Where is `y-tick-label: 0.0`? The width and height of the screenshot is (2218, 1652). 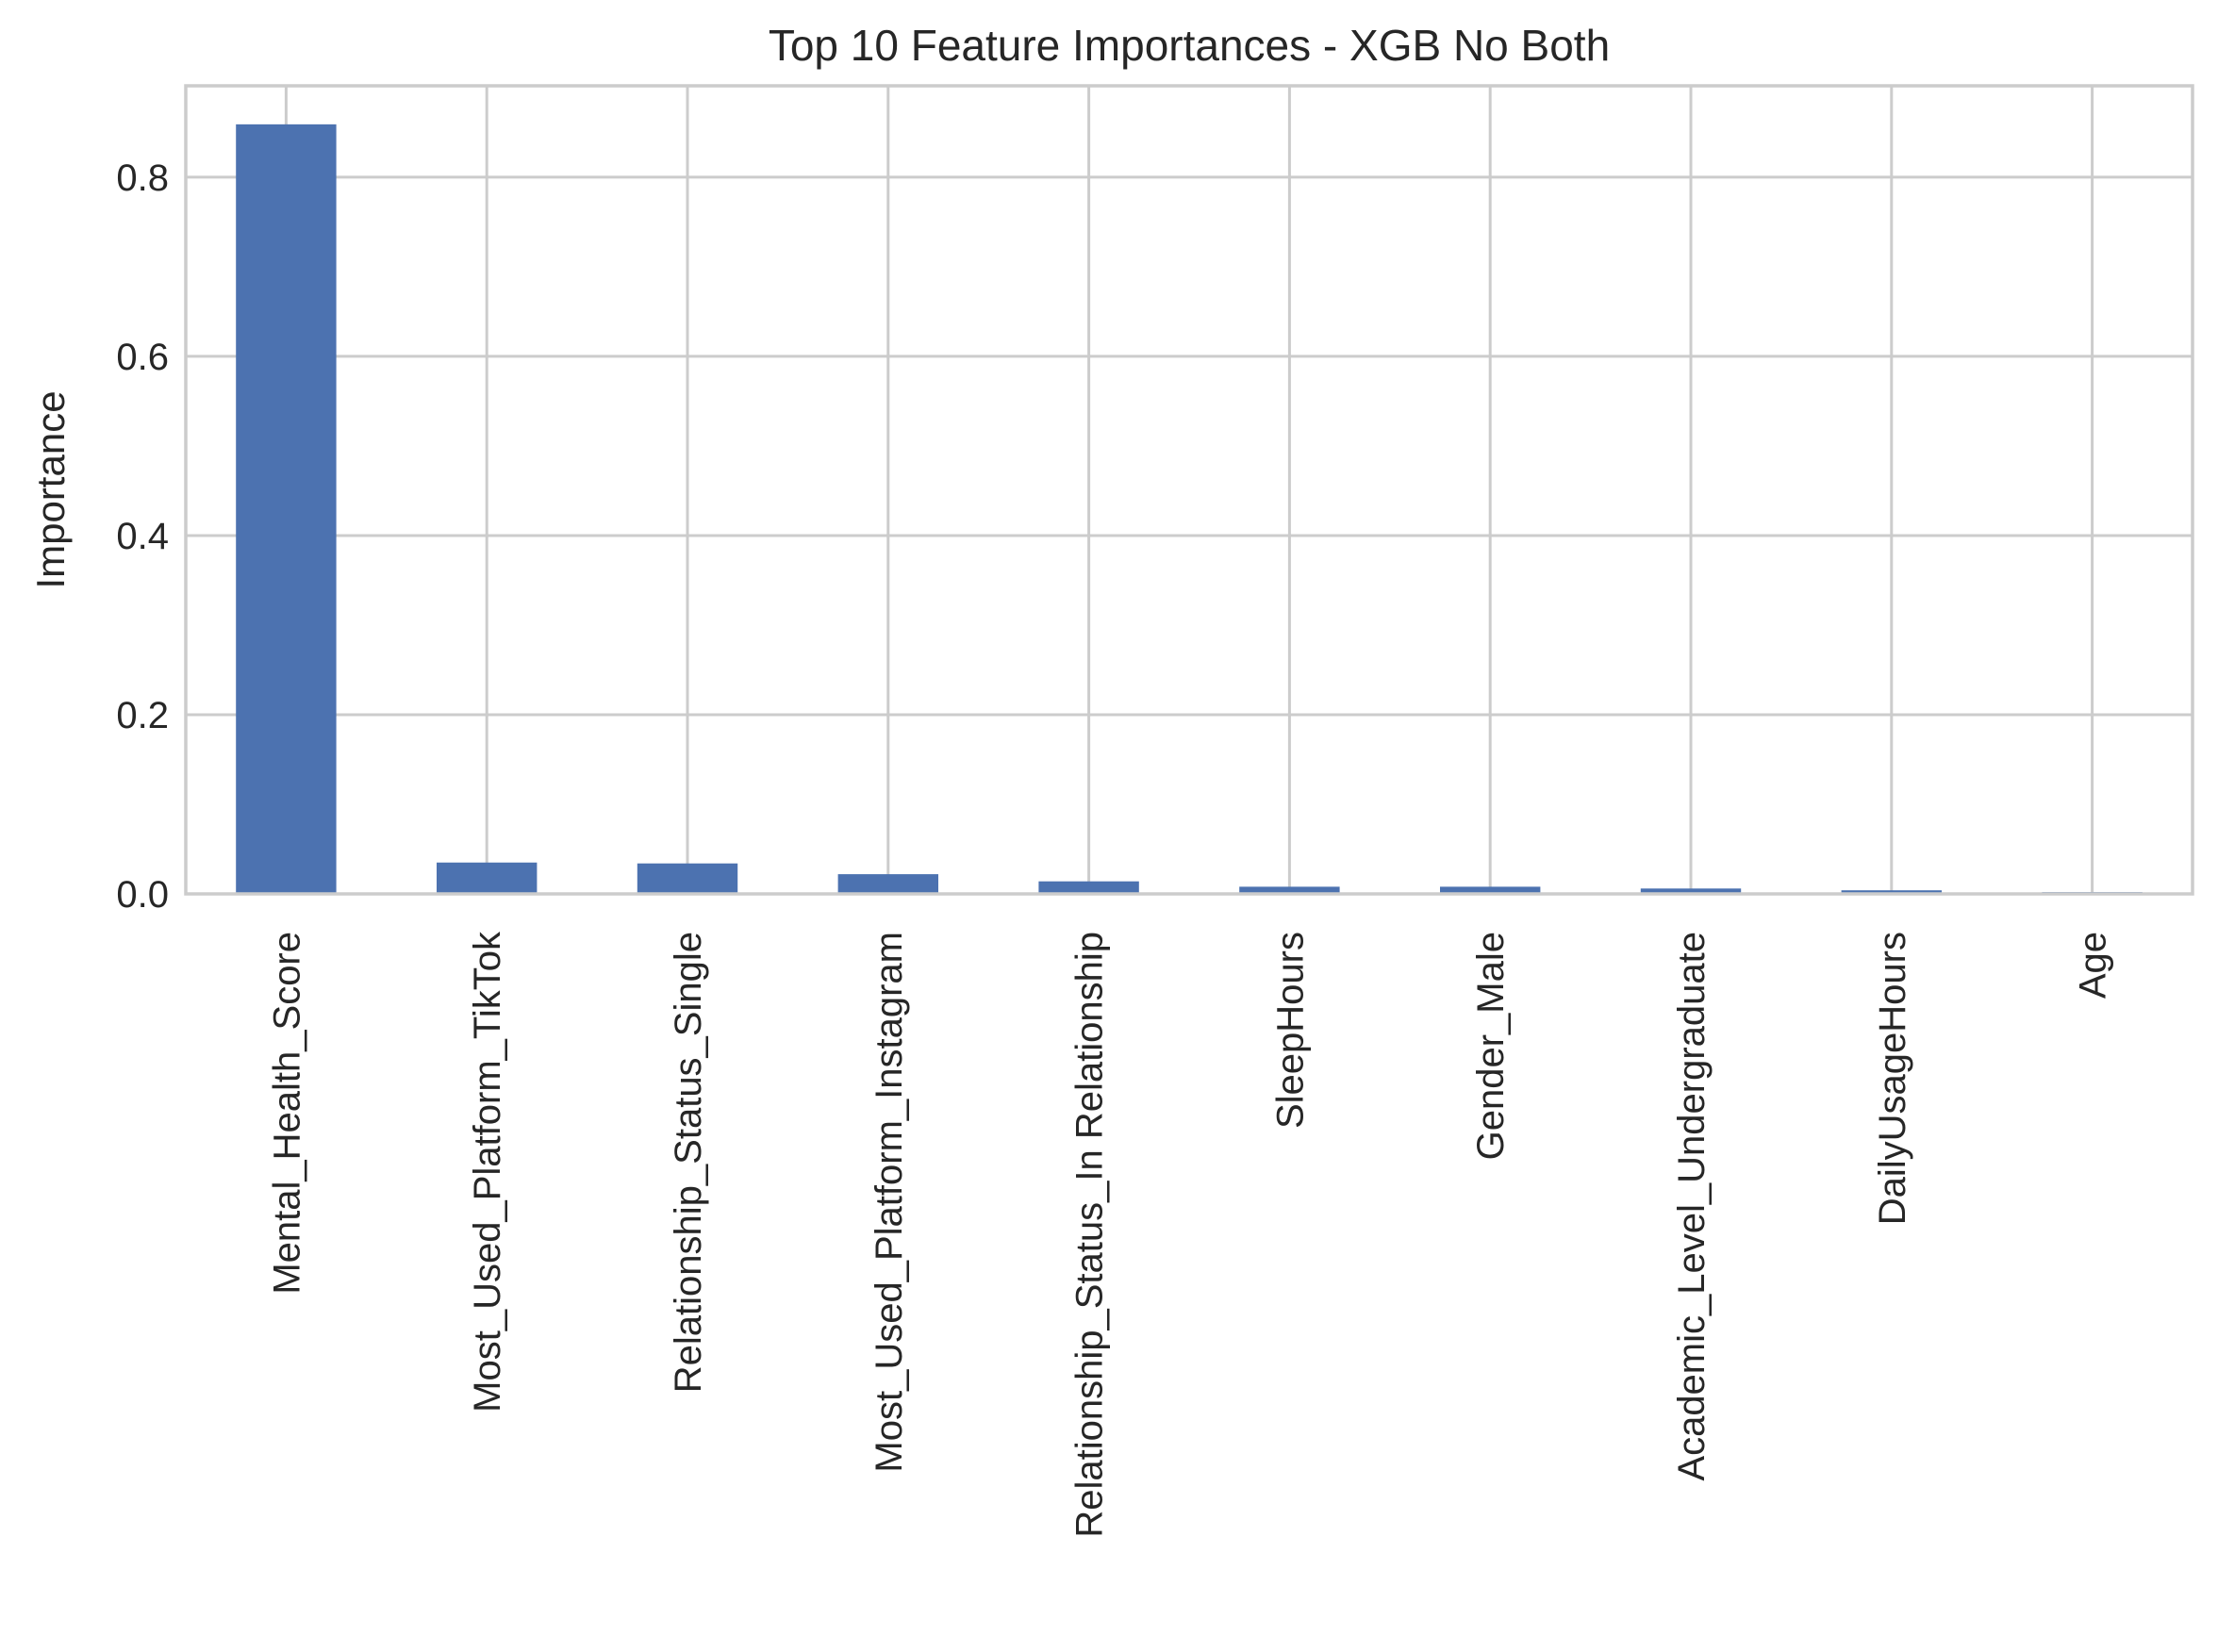 y-tick-label: 0.0 is located at coordinates (142, 895).